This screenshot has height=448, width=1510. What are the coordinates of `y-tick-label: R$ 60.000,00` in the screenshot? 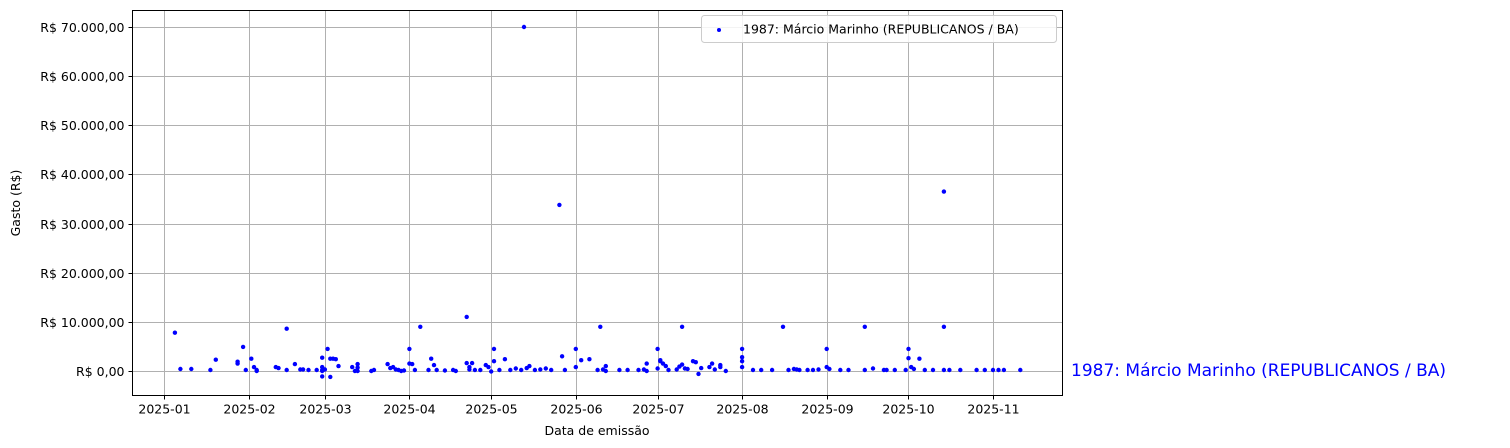 It's located at (82, 76).